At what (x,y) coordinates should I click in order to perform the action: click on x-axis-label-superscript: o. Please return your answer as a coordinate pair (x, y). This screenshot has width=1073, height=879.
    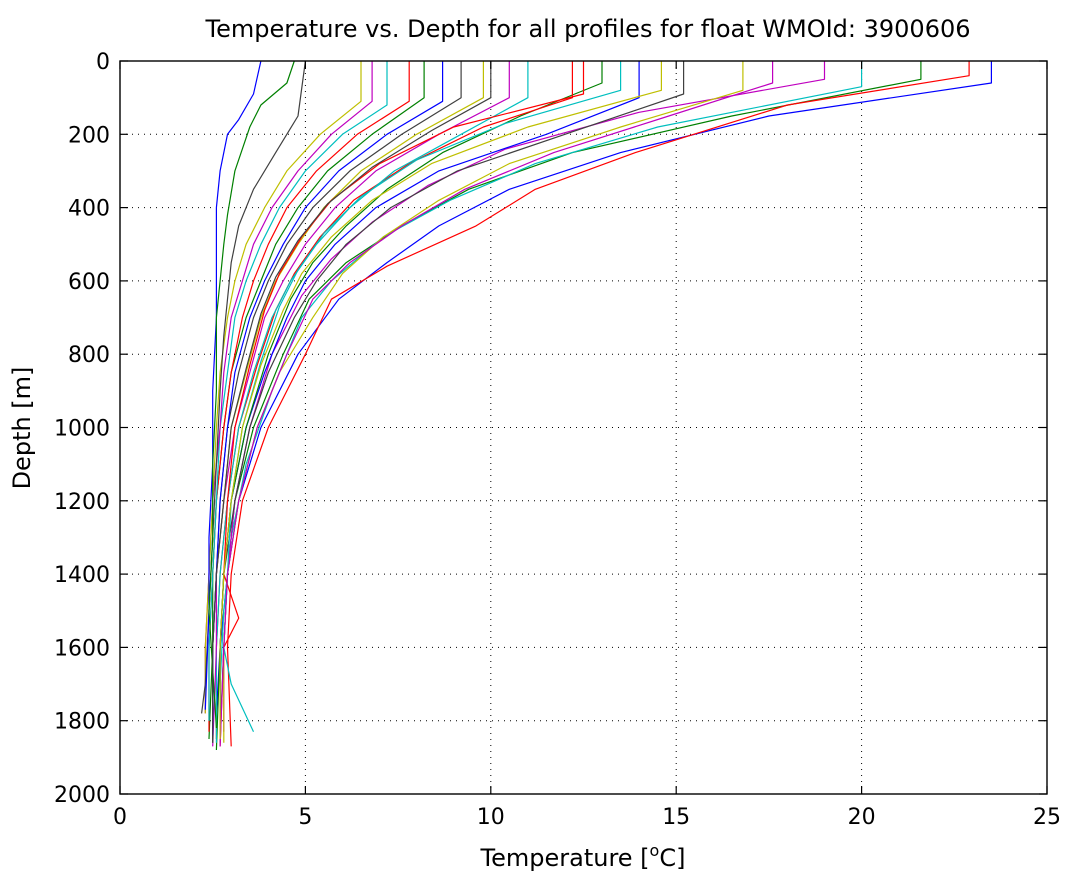
    Looking at the image, I should click on (655, 850).